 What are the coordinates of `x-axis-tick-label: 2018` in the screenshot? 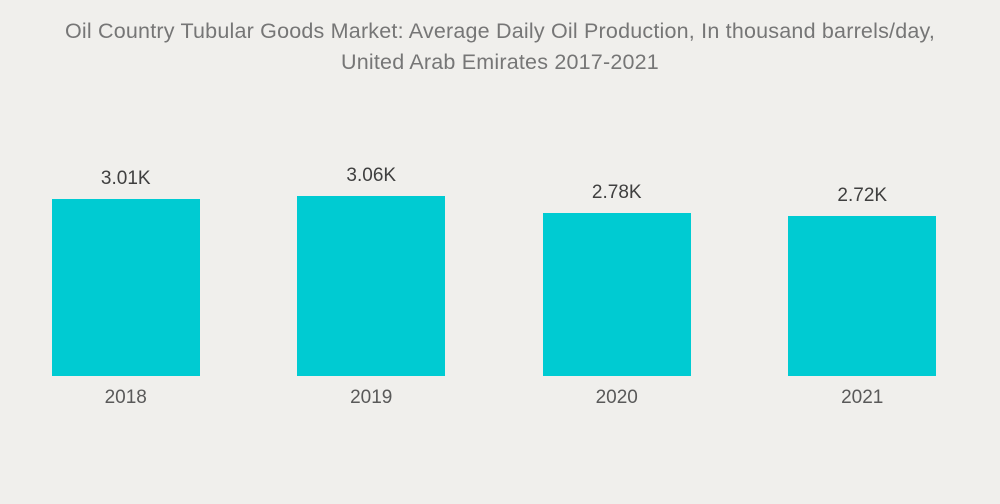 It's located at (125, 397).